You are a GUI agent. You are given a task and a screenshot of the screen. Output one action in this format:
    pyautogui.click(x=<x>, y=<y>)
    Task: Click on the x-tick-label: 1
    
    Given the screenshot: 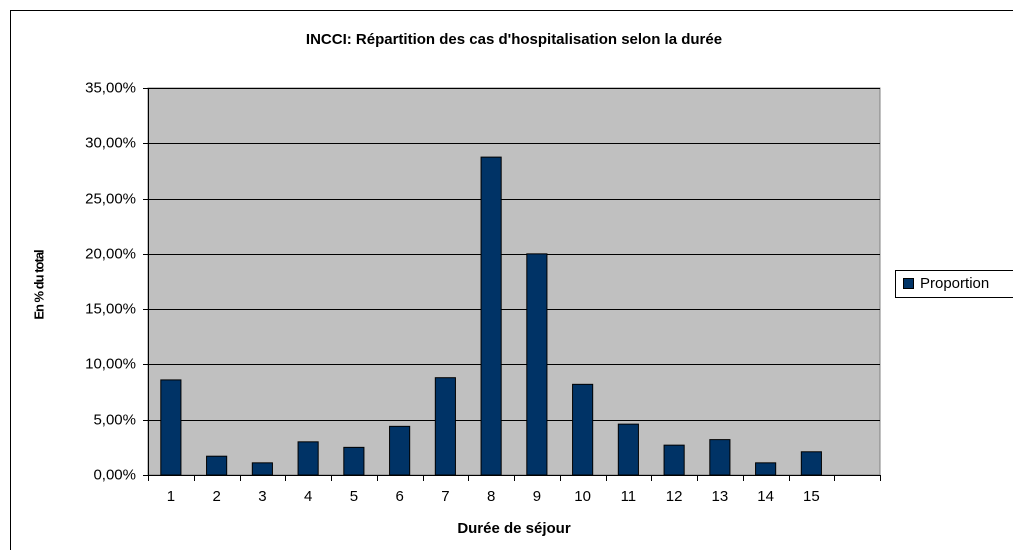 What is the action you would take?
    pyautogui.click(x=171, y=496)
    